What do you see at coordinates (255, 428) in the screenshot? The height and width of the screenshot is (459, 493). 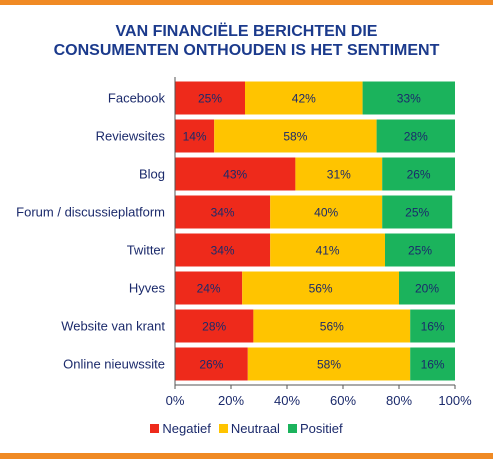 I see `legend-label: Neutraal` at bounding box center [255, 428].